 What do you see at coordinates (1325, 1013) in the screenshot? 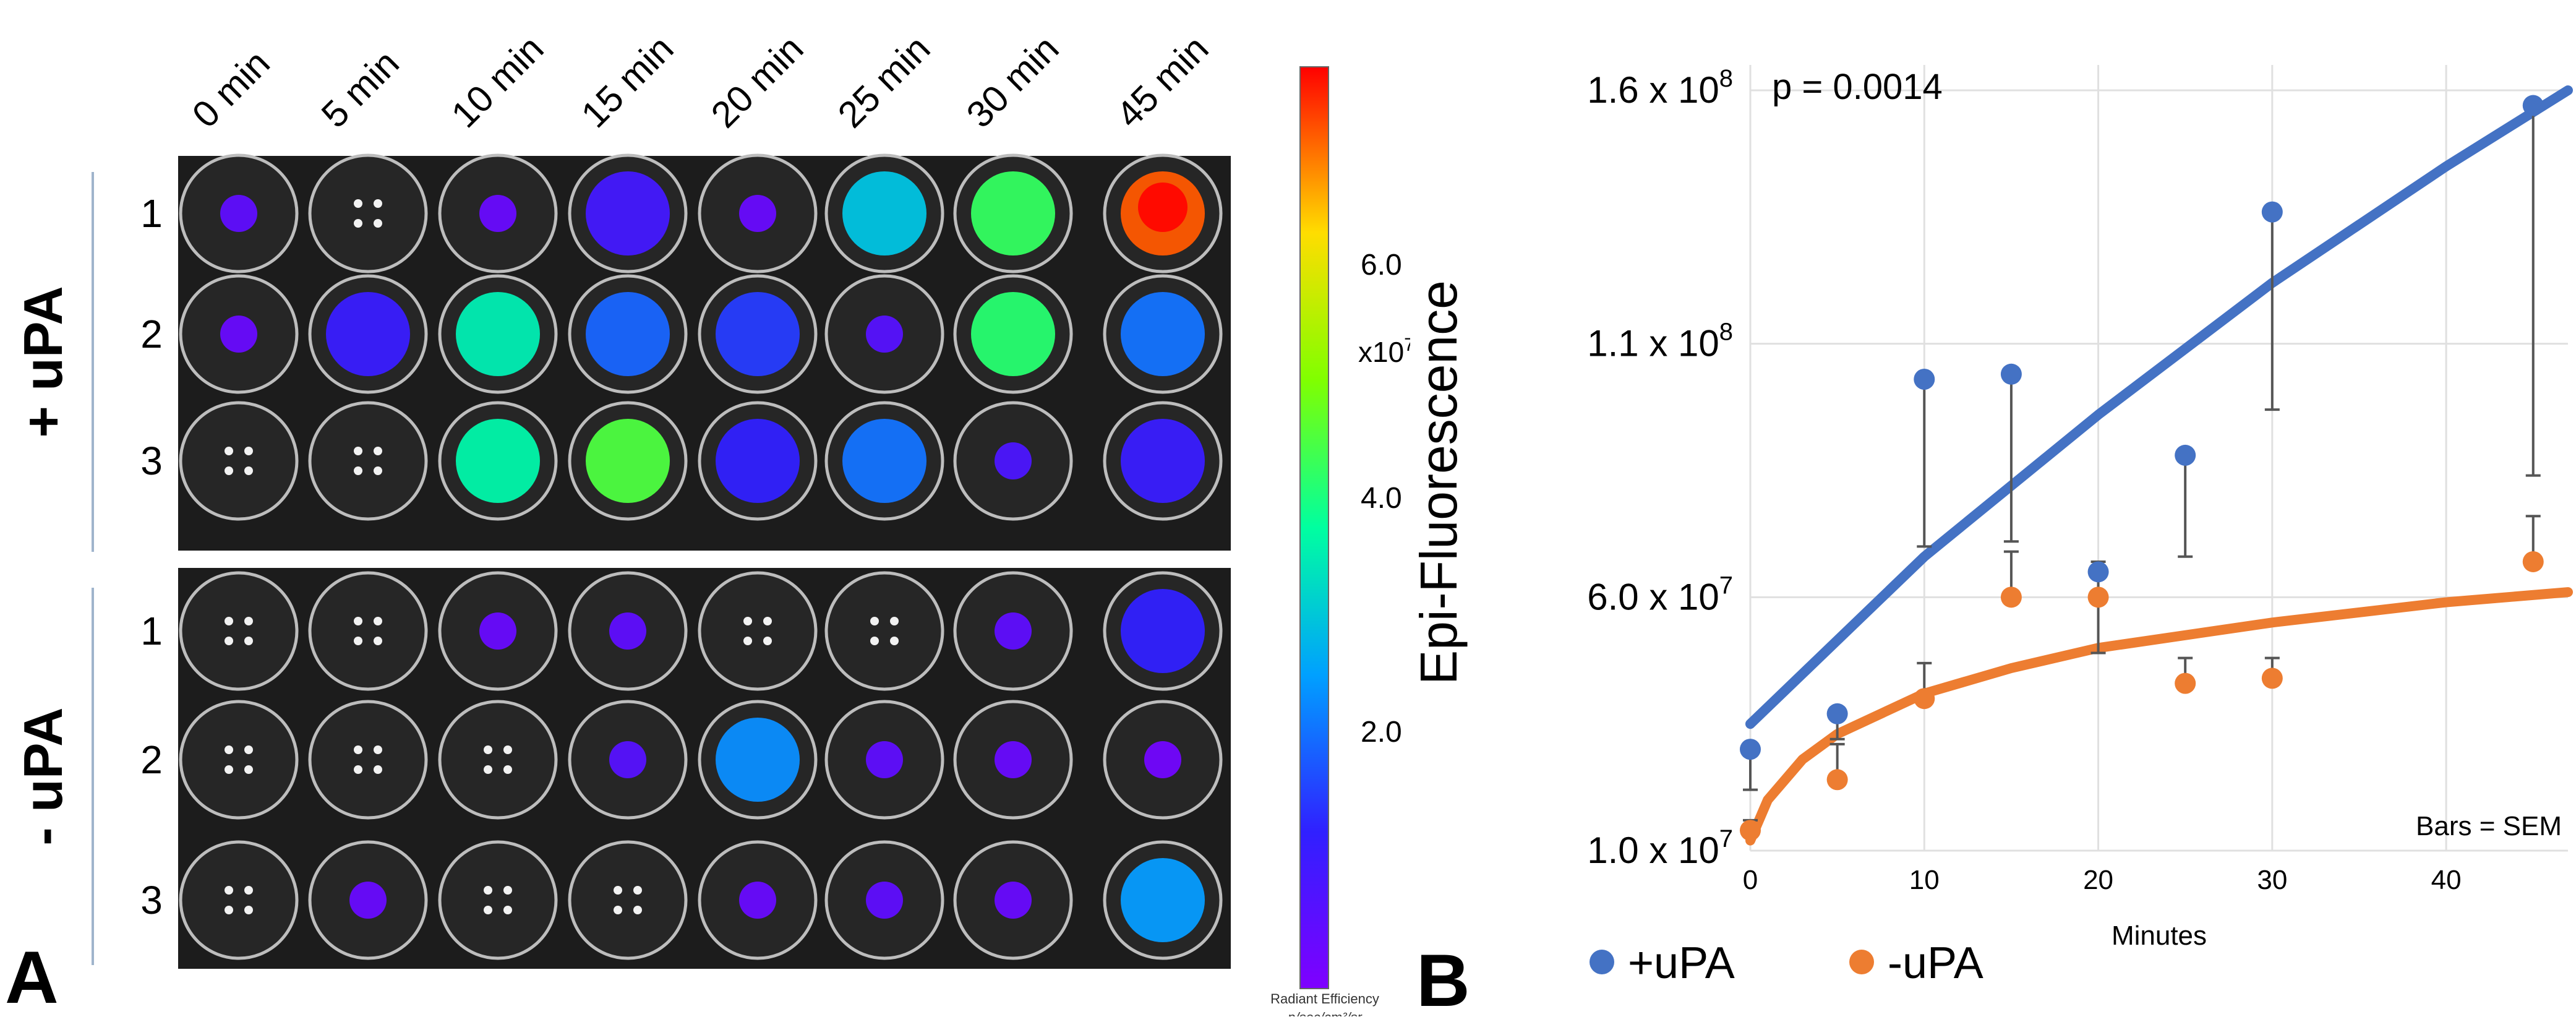
I see `radiant-efficiency-numerator: p/sec/cm²/sr` at bounding box center [1325, 1013].